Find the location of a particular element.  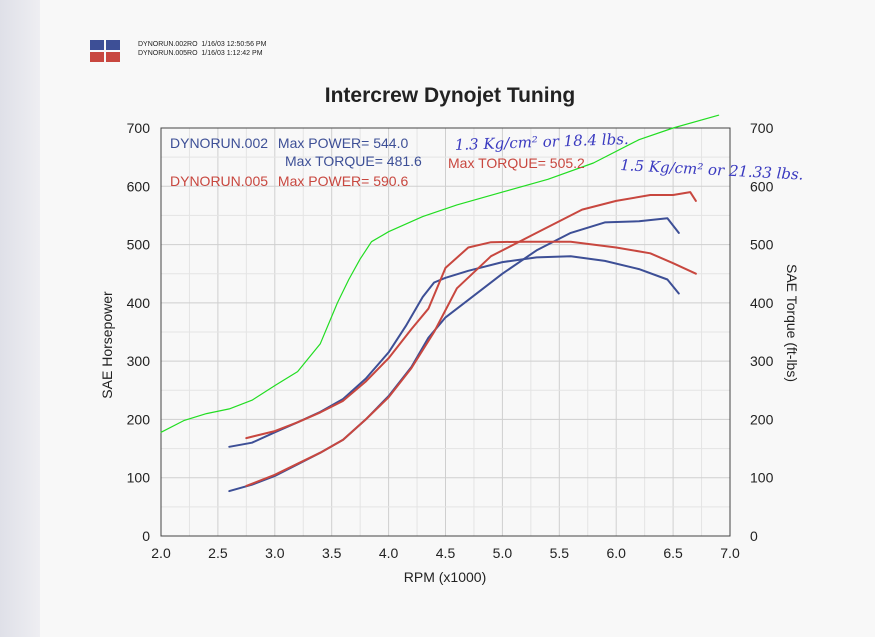

x-tick-label: 2.0 is located at coordinates (161, 553).